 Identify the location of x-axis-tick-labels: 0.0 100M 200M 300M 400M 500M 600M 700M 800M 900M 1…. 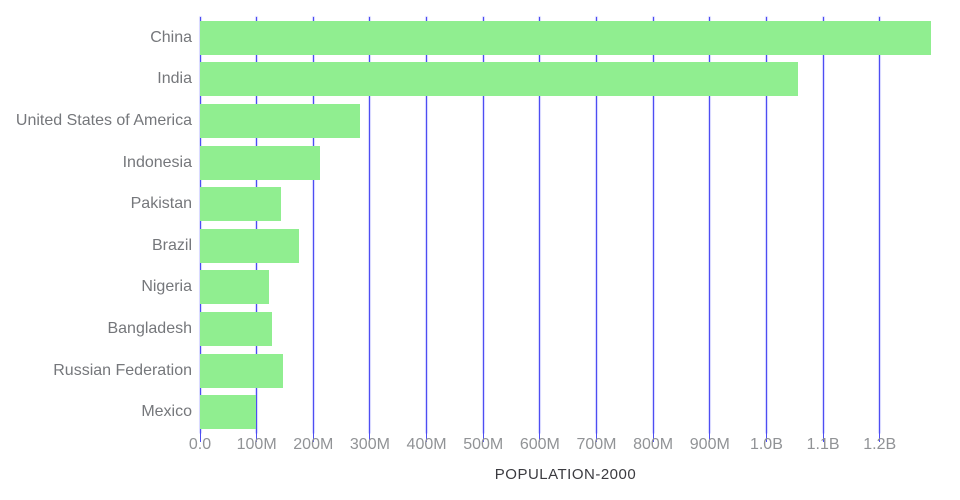
(560, 446).